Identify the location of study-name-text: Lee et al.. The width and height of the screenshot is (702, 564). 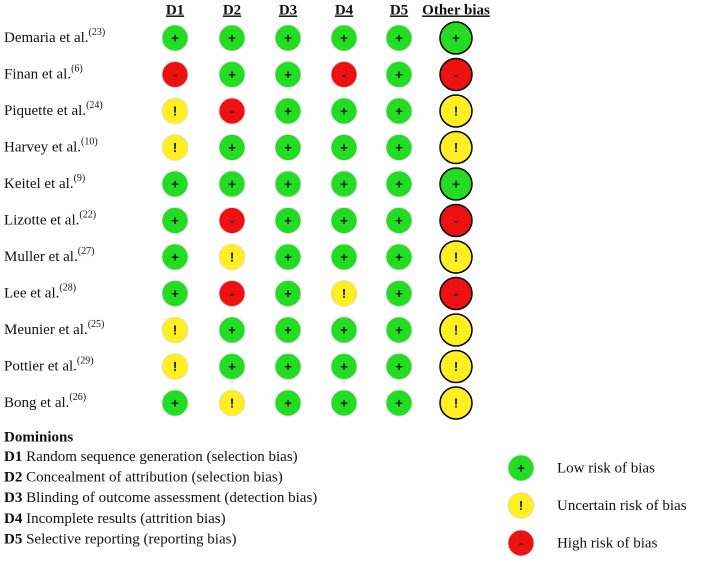
(31, 294).